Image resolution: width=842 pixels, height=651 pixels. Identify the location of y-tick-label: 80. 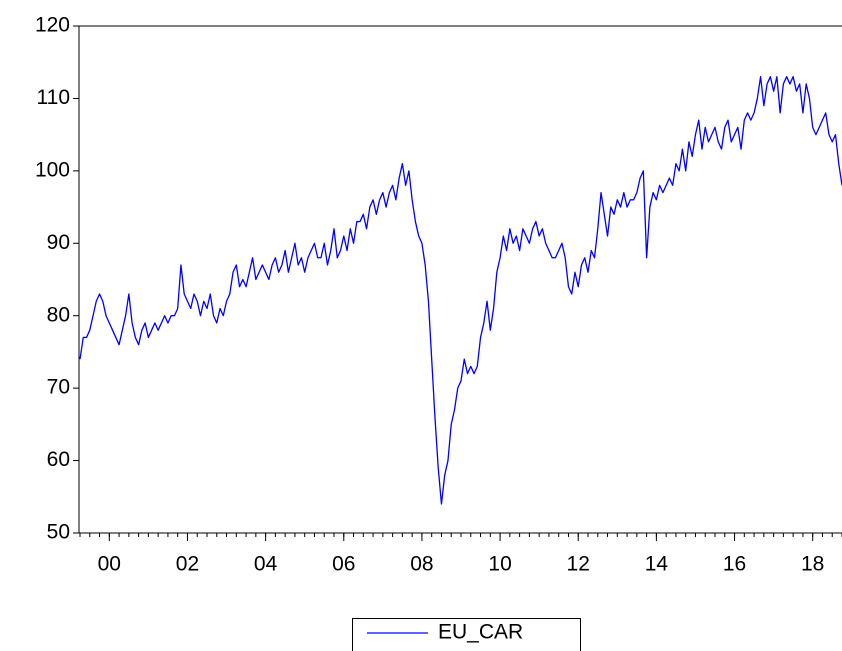
(58, 314).